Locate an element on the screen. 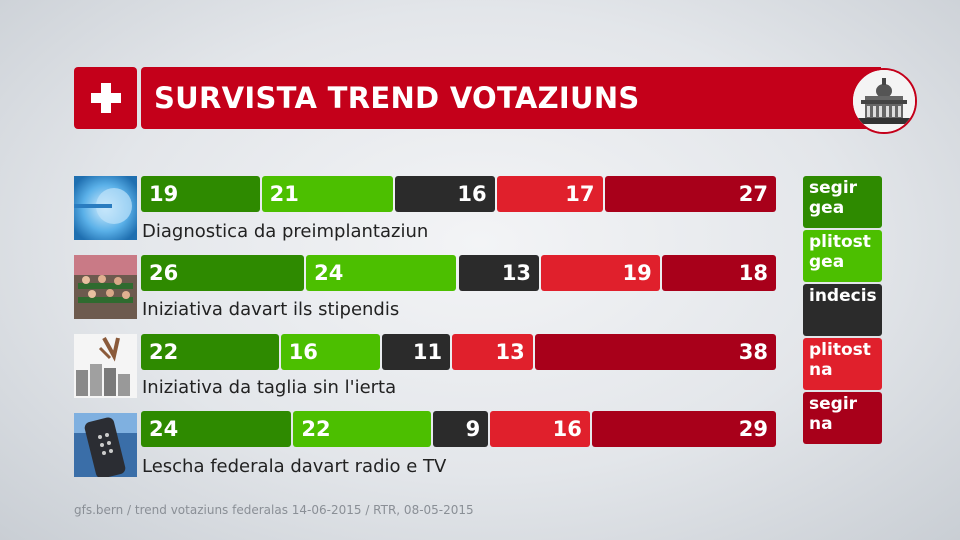 This screenshot has height=540, width=960. bar-segment-plitost-gea: 16 is located at coordinates (330, 352).